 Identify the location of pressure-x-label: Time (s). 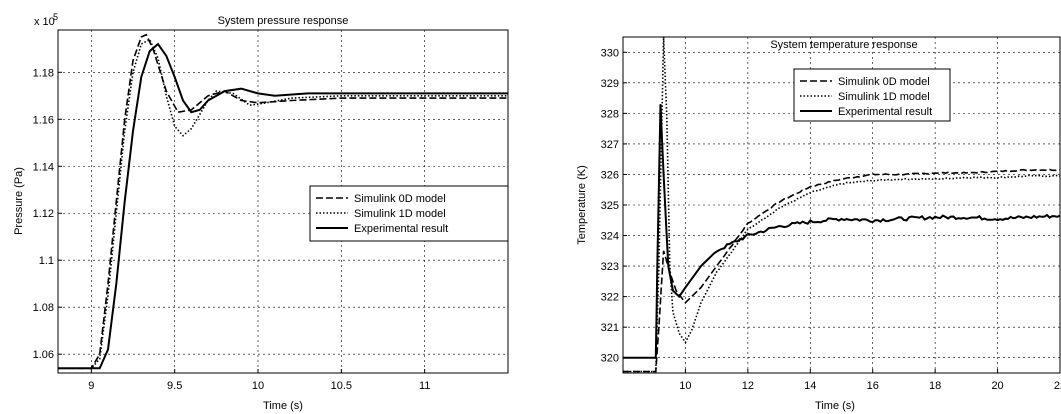
(283, 406).